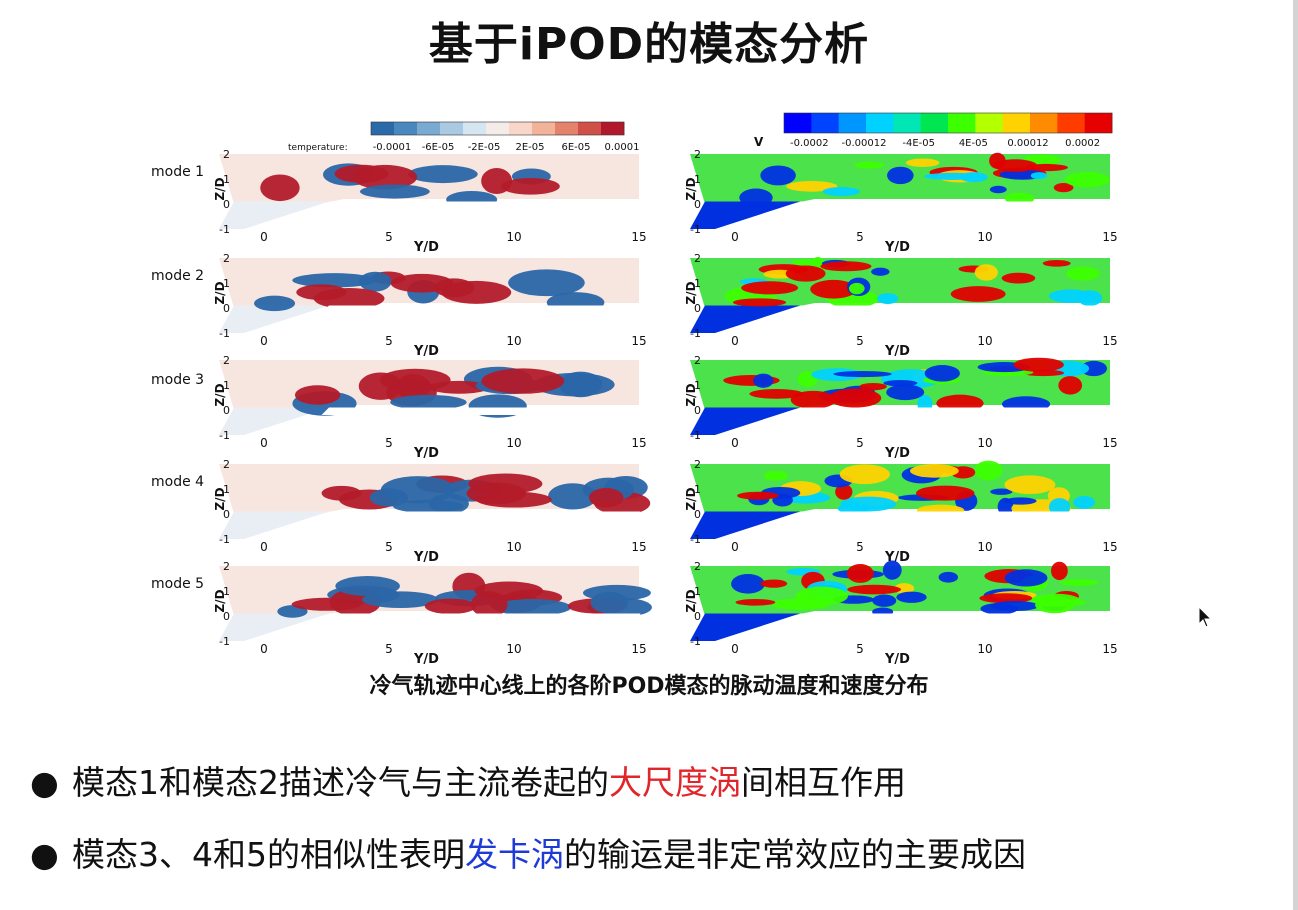 This screenshot has width=1298, height=910. What do you see at coordinates (809, 143) in the screenshot?
I see `colorbar-tick-label: -0.0002` at bounding box center [809, 143].